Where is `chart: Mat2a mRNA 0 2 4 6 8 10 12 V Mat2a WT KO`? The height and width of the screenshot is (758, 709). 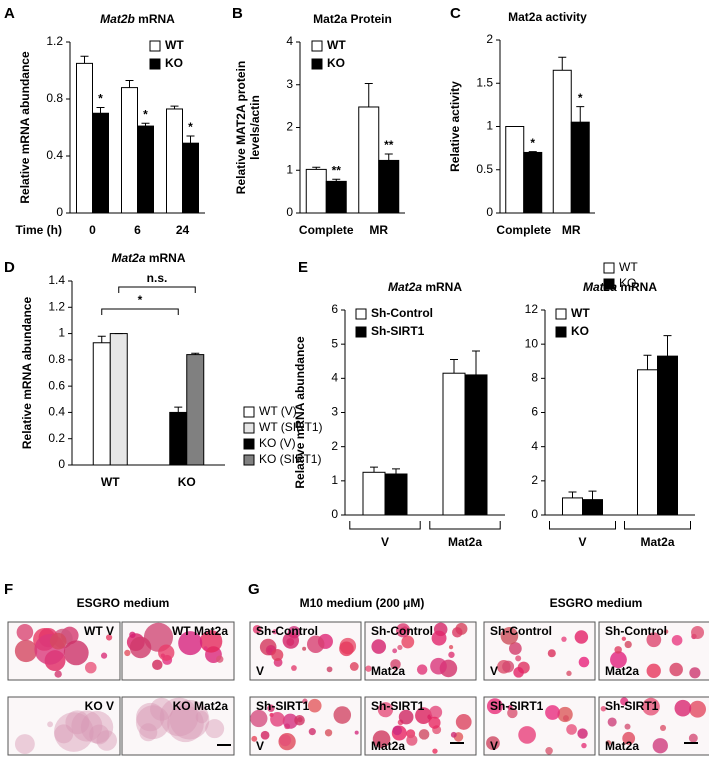 chart: Mat2a mRNA 0 2 4 6 8 10 12 V Mat2a WT KO is located at coordinates (610, 414).